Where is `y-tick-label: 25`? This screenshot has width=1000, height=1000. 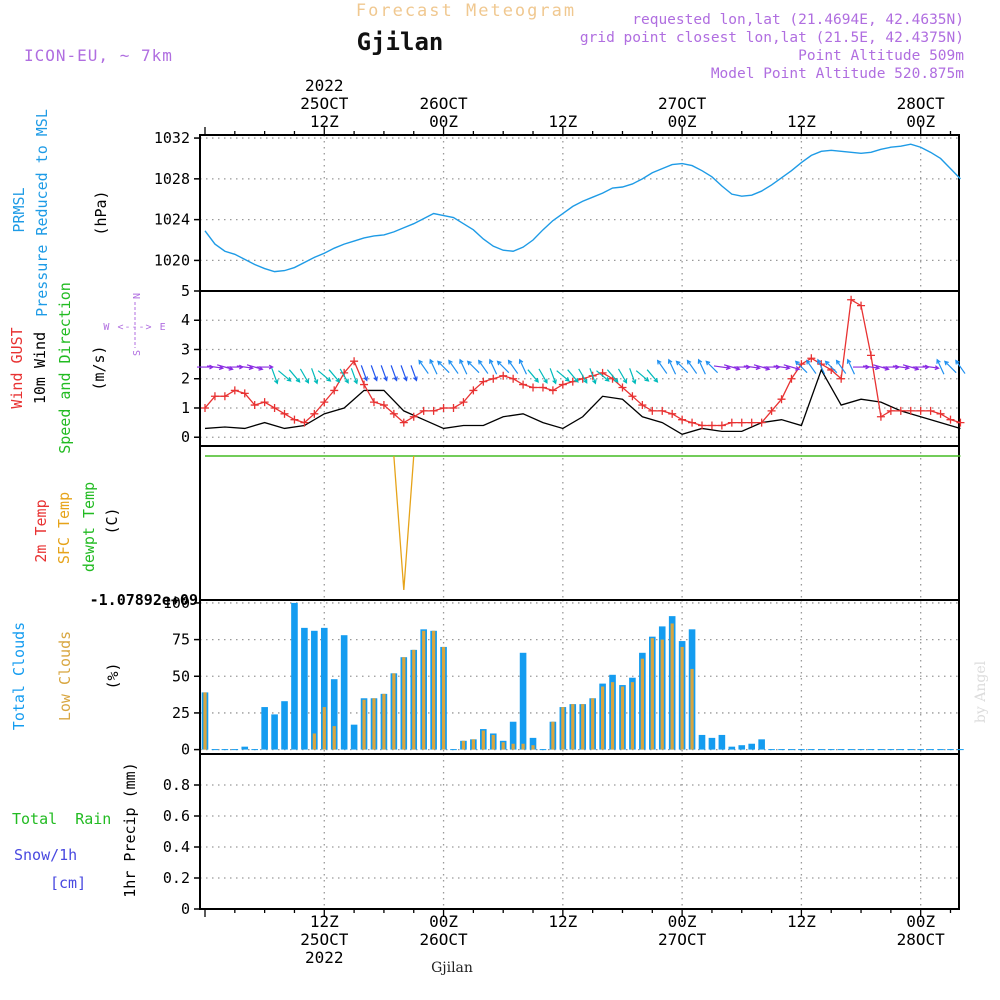
y-tick-label: 25 is located at coordinates (181, 713).